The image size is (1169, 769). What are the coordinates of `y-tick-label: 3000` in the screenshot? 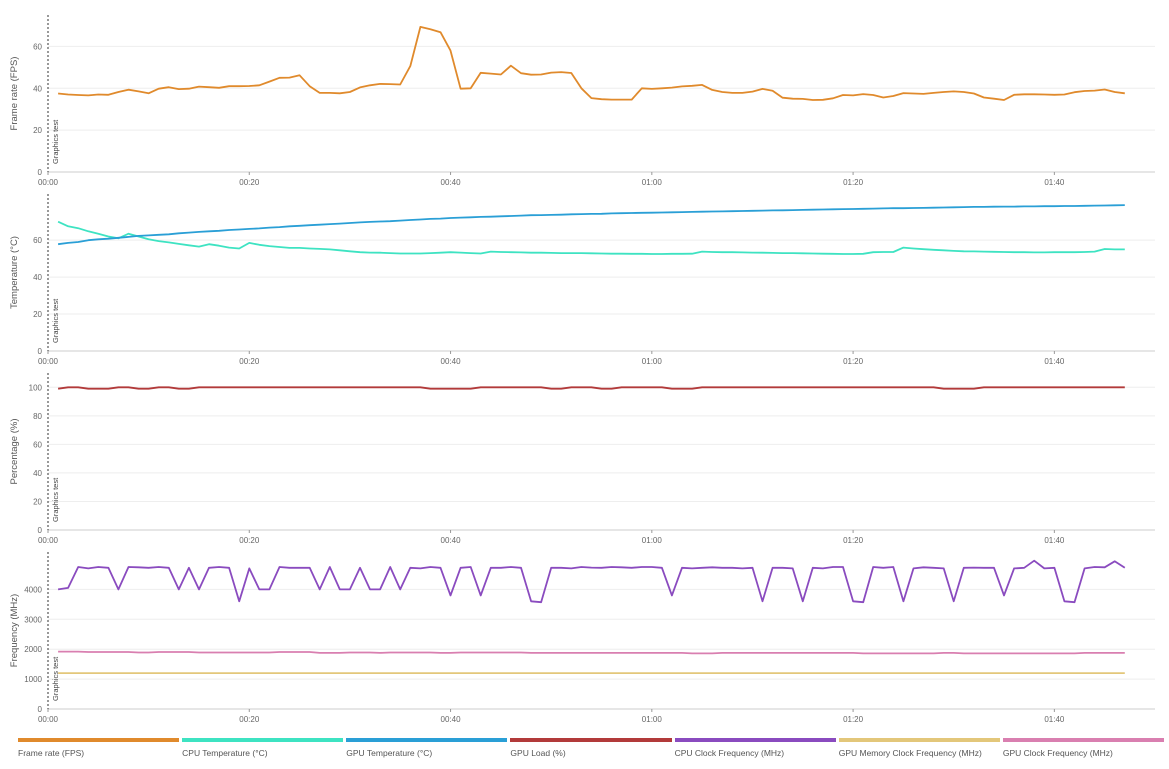 It's located at (33, 619).